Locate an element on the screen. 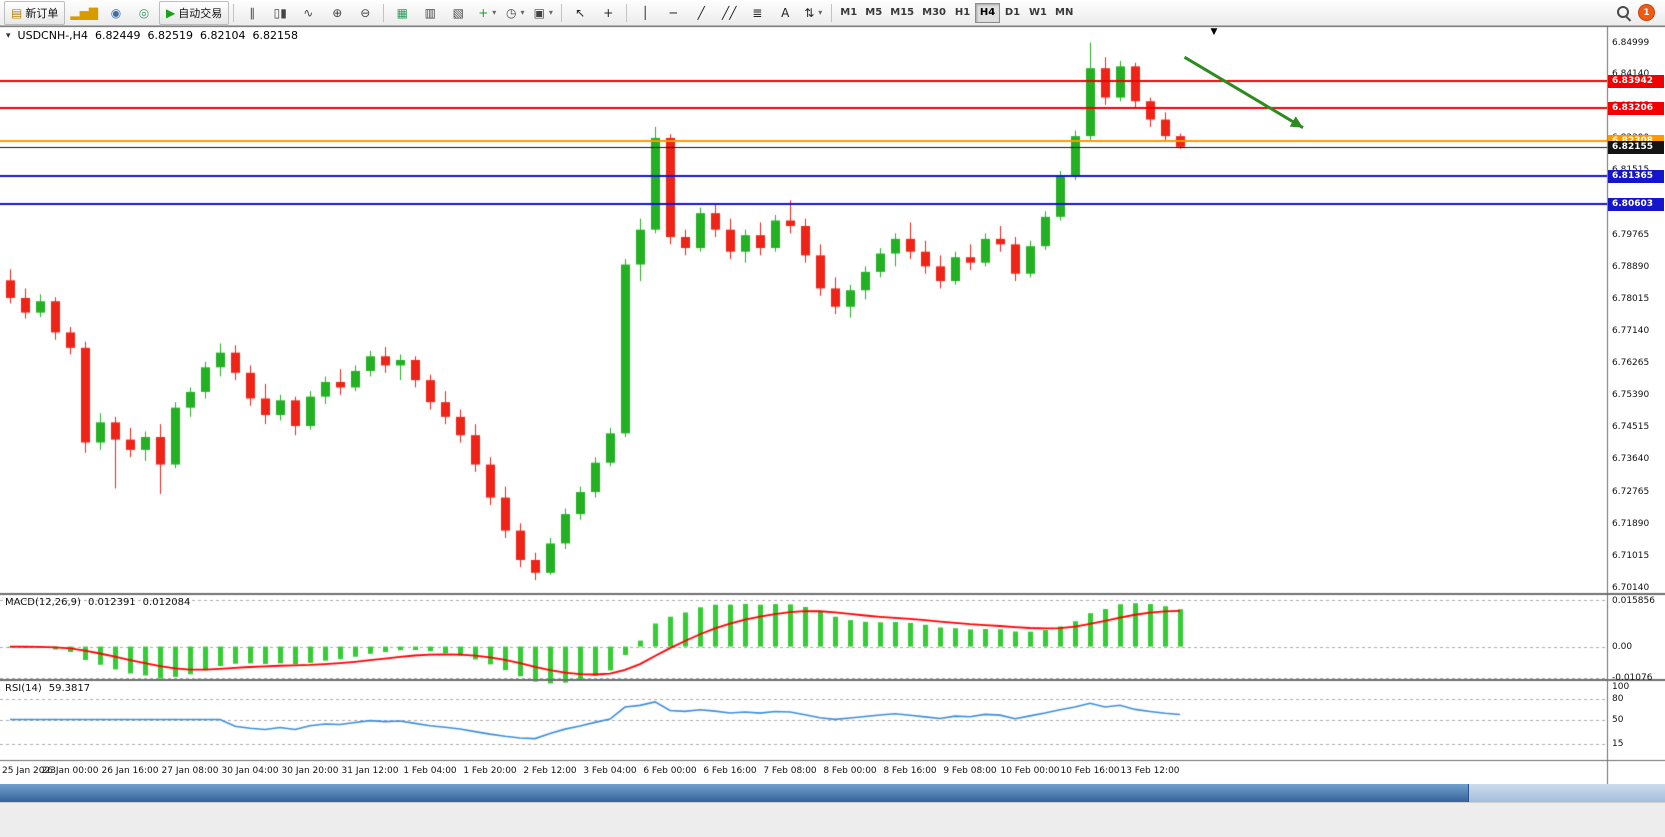 Image resolution: width=1665 pixels, height=837 pixels. zoom-in-icon: ⊕ is located at coordinates (337, 12).